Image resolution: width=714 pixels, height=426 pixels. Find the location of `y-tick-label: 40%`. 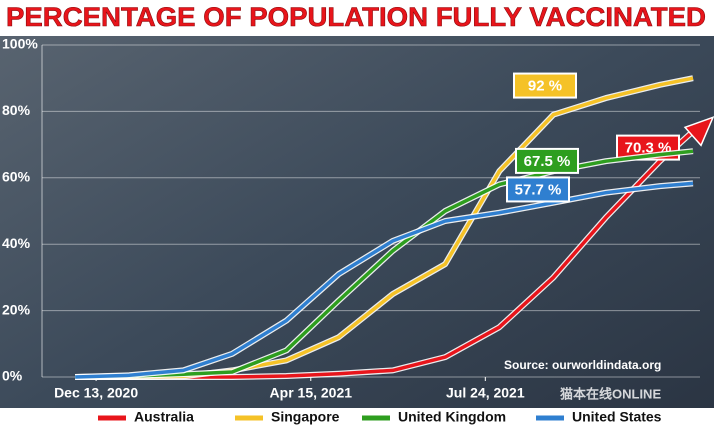

y-tick-label: 40% is located at coordinates (16, 243).